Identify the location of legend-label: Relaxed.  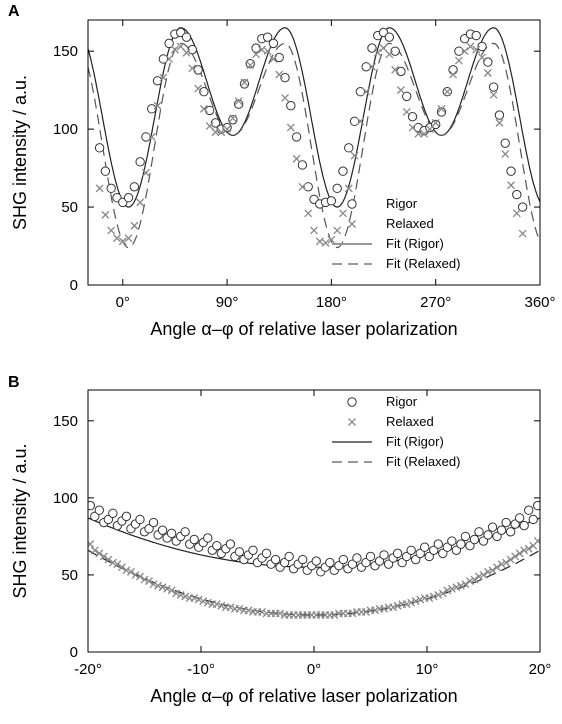
(410, 223).